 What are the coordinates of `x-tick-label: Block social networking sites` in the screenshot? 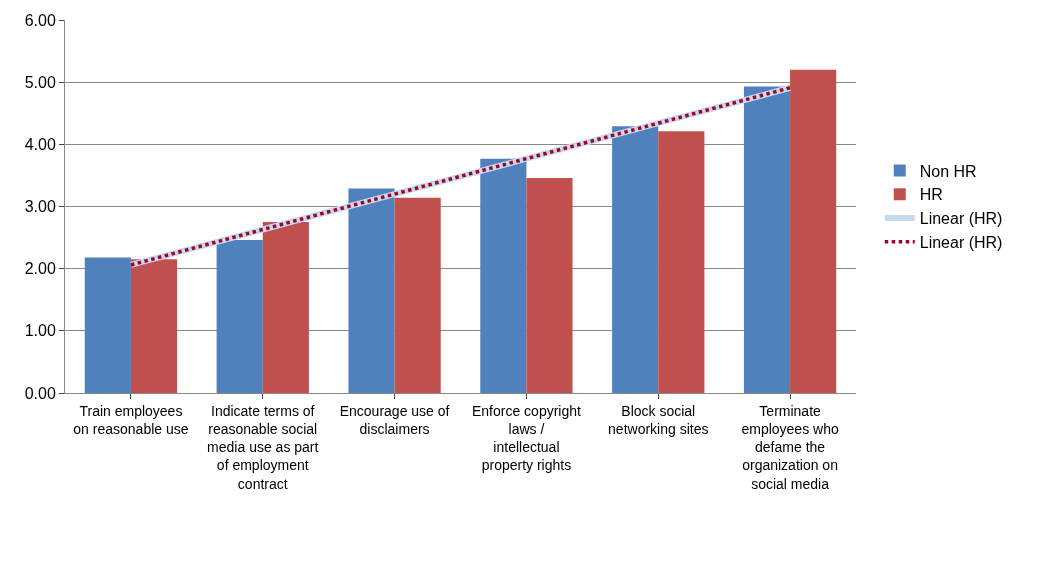 It's located at (658, 419).